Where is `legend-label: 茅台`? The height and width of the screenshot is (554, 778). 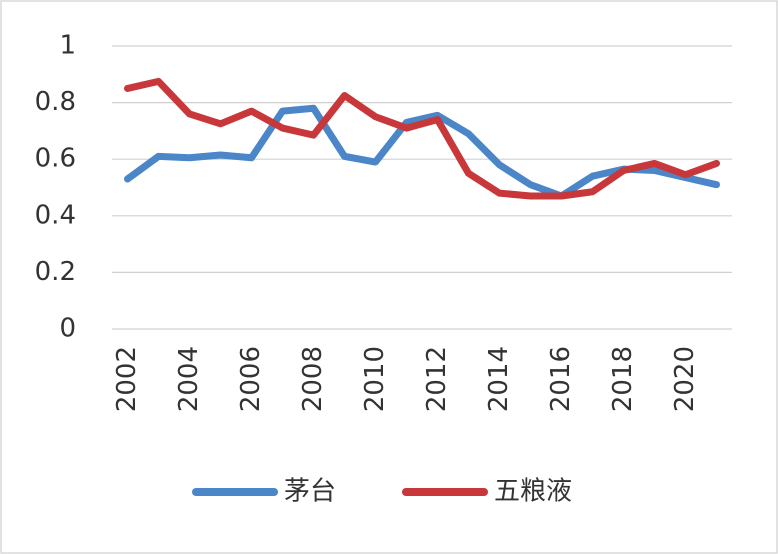 legend-label: 茅台 is located at coordinates (310, 492).